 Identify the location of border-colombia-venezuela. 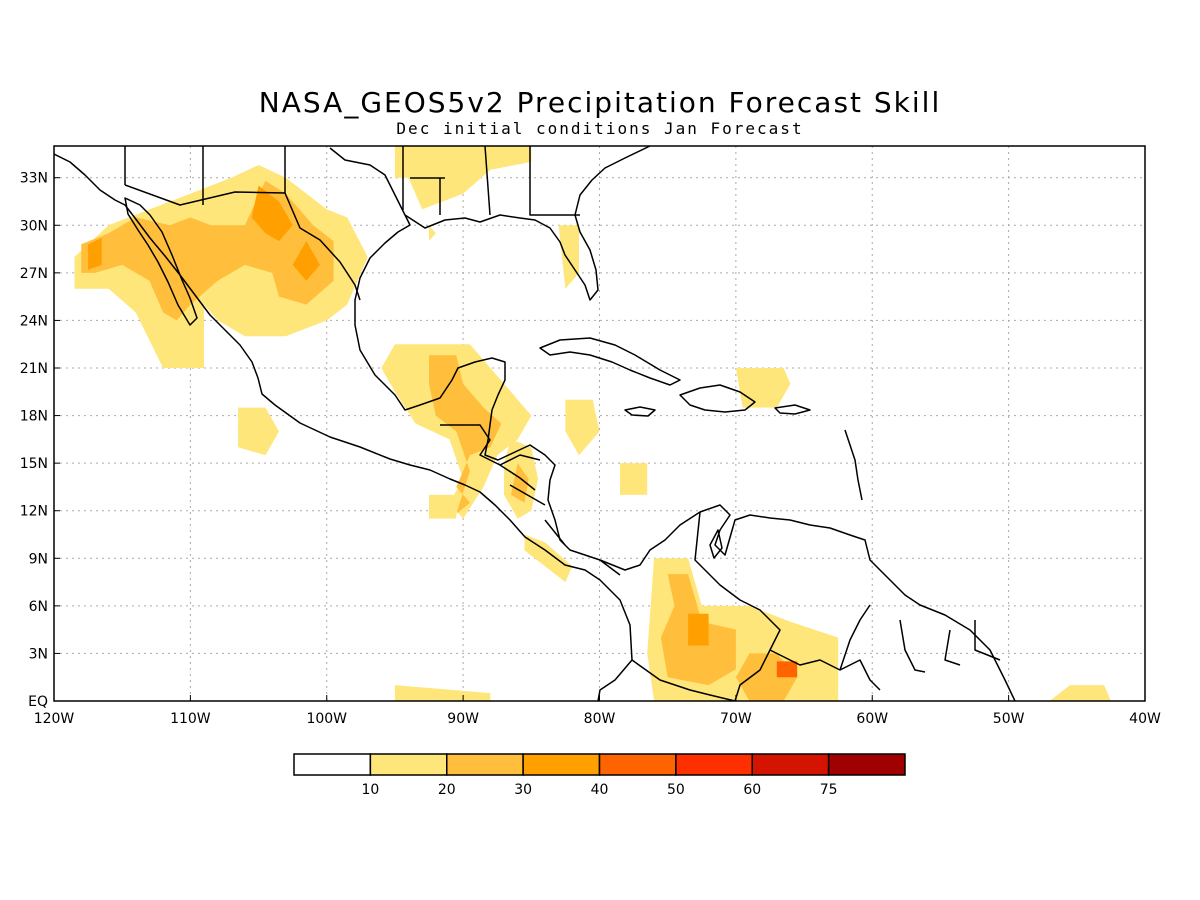
(737, 606).